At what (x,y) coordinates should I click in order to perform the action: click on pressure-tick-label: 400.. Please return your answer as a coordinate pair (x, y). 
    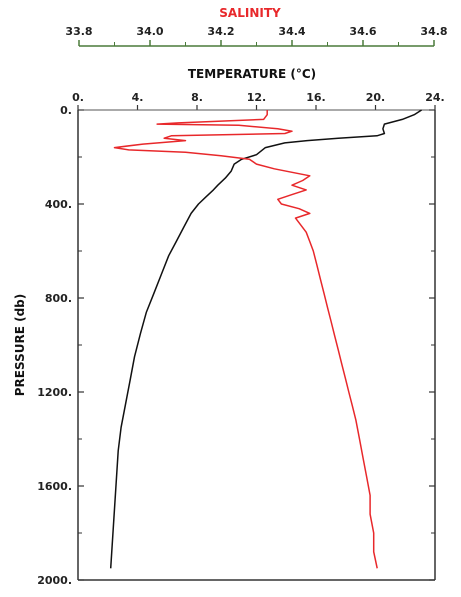
    Looking at the image, I should click on (58, 204).